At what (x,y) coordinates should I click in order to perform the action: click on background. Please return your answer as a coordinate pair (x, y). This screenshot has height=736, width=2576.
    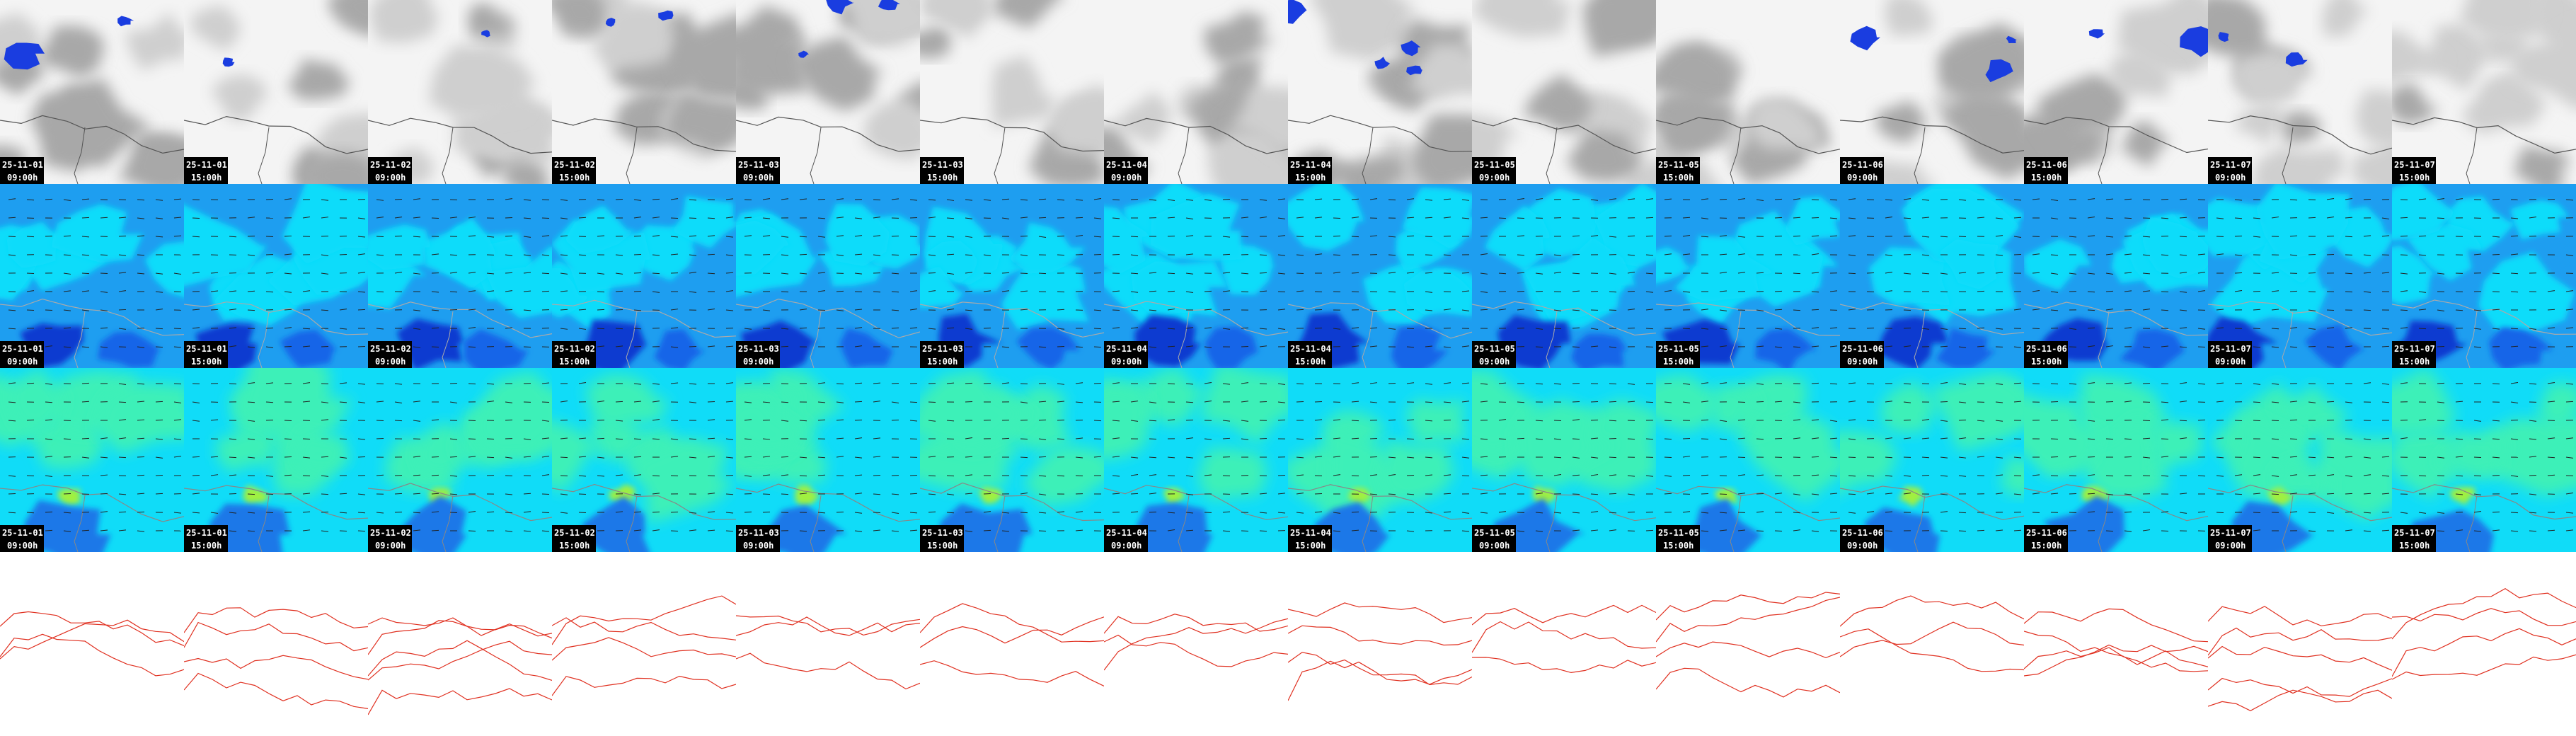
    Looking at the image, I should click on (1748, 644).